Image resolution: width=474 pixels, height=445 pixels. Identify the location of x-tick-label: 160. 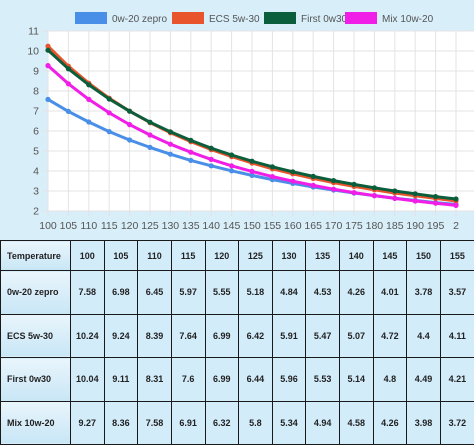
(293, 226).